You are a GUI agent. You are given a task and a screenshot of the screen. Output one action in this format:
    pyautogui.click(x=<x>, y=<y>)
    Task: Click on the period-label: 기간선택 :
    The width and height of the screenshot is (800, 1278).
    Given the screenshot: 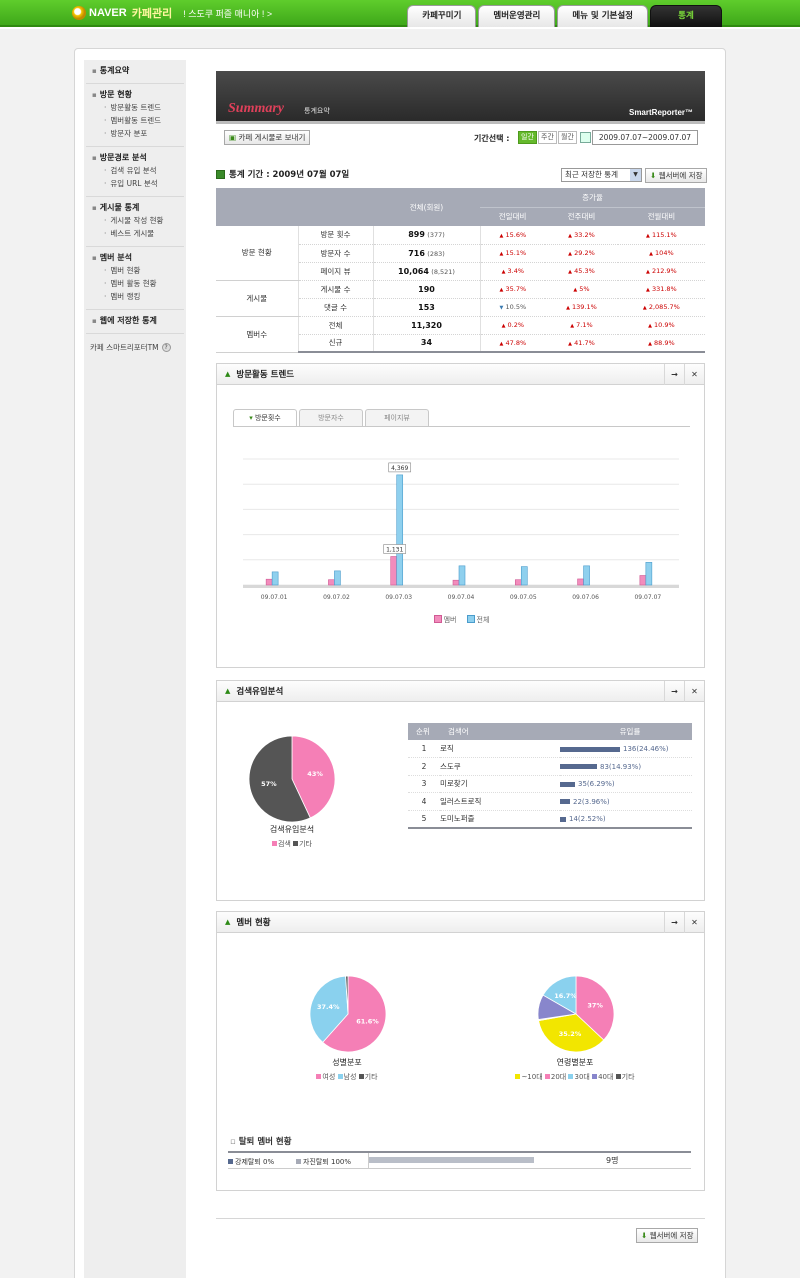 What is the action you would take?
    pyautogui.click(x=492, y=138)
    